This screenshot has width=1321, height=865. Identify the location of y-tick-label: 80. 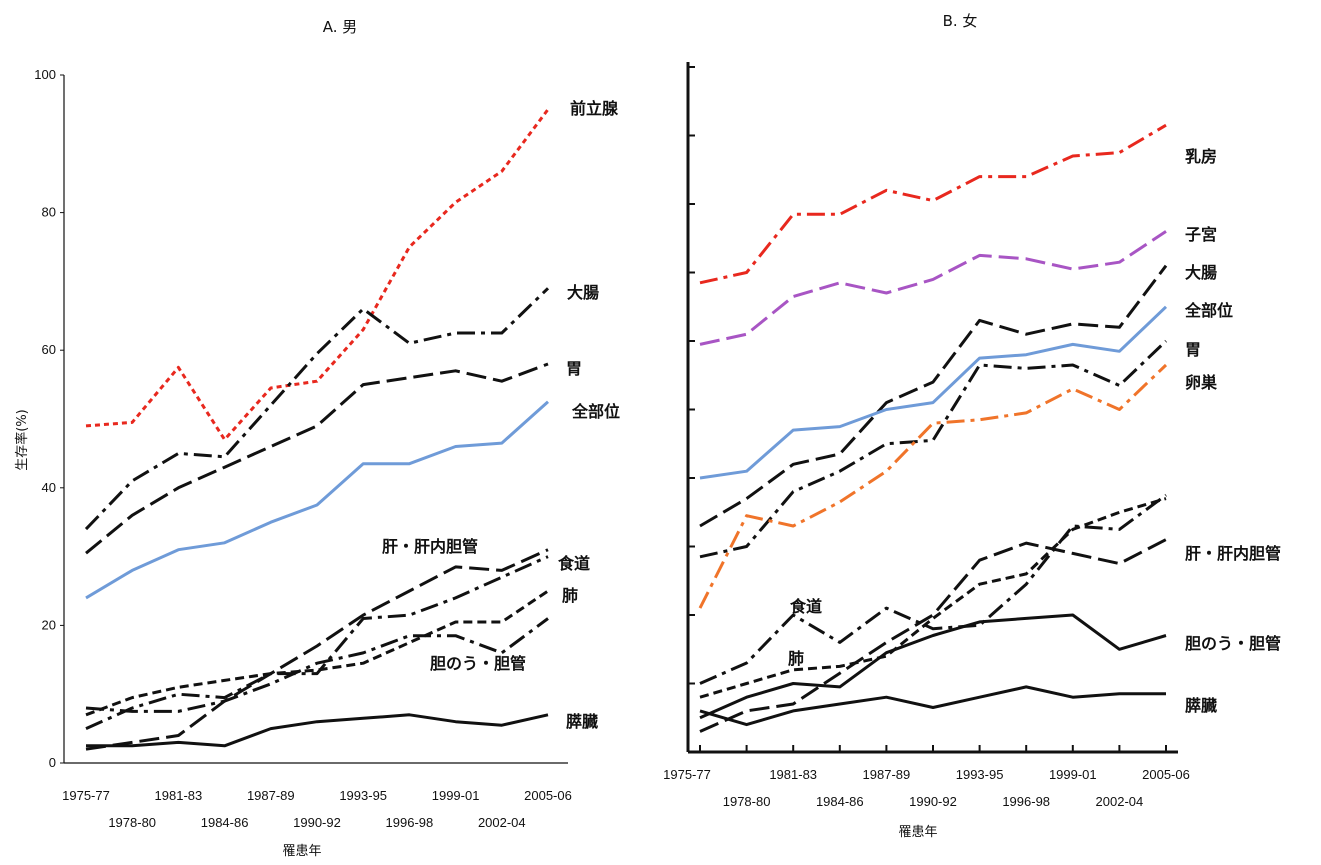
(49, 212).